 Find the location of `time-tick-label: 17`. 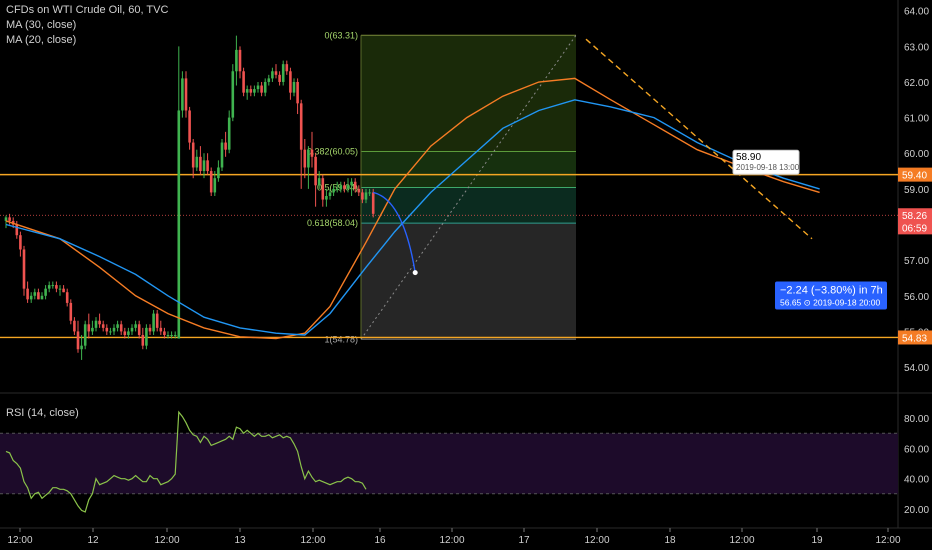

time-tick-label: 17 is located at coordinates (524, 540).